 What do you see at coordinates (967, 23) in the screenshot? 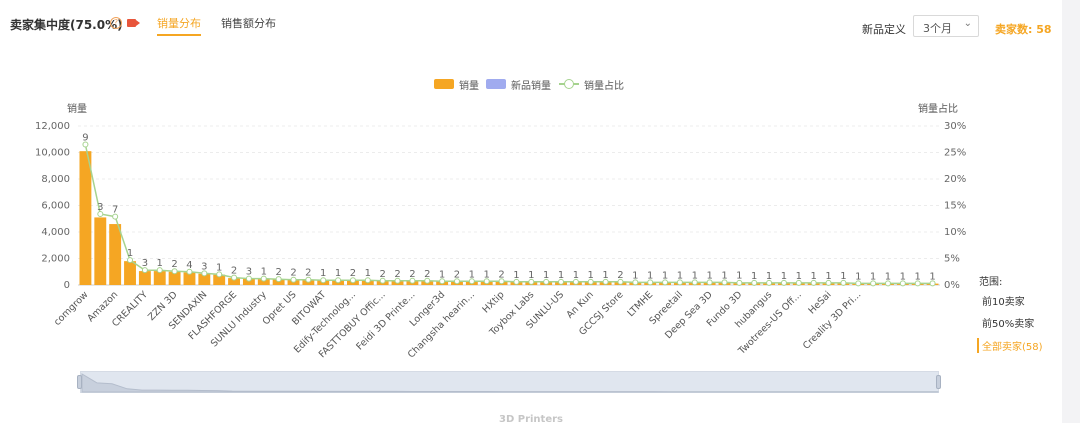
I see `chevron-down-icon: ⌄` at bounding box center [967, 23].